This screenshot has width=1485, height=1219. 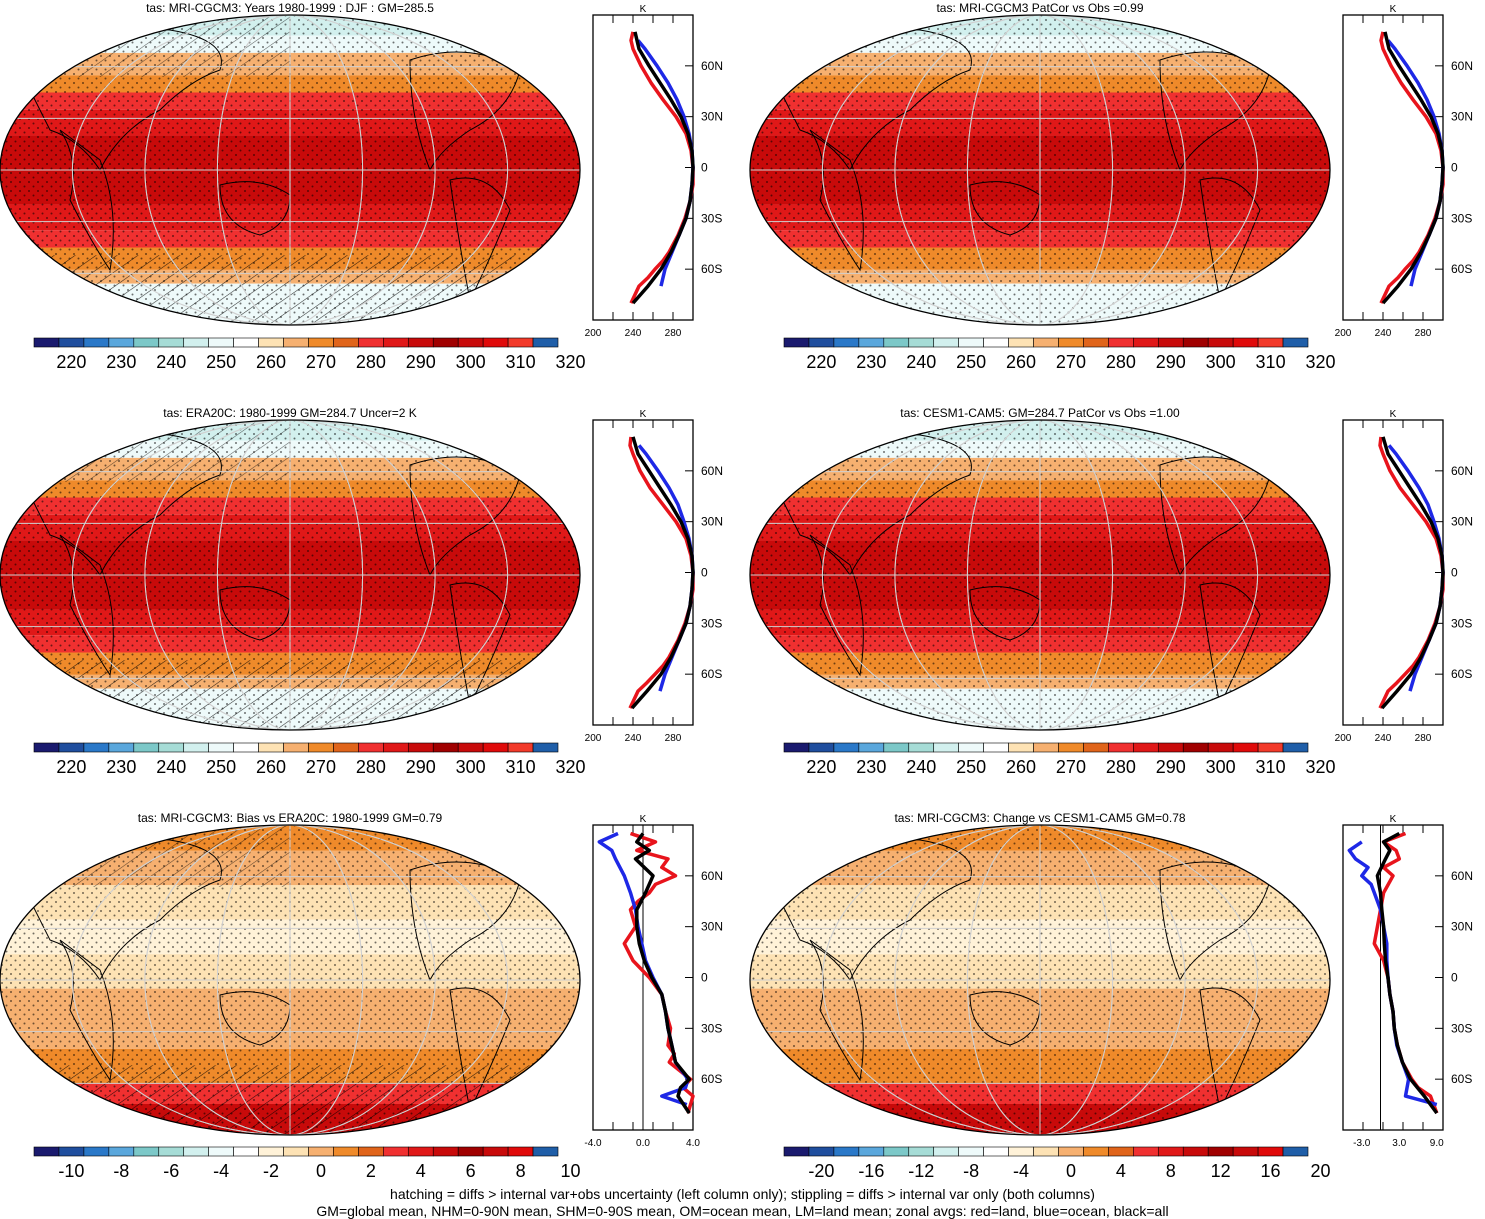 I want to click on zonal-lat-label: 60N, so click(x=1462, y=471).